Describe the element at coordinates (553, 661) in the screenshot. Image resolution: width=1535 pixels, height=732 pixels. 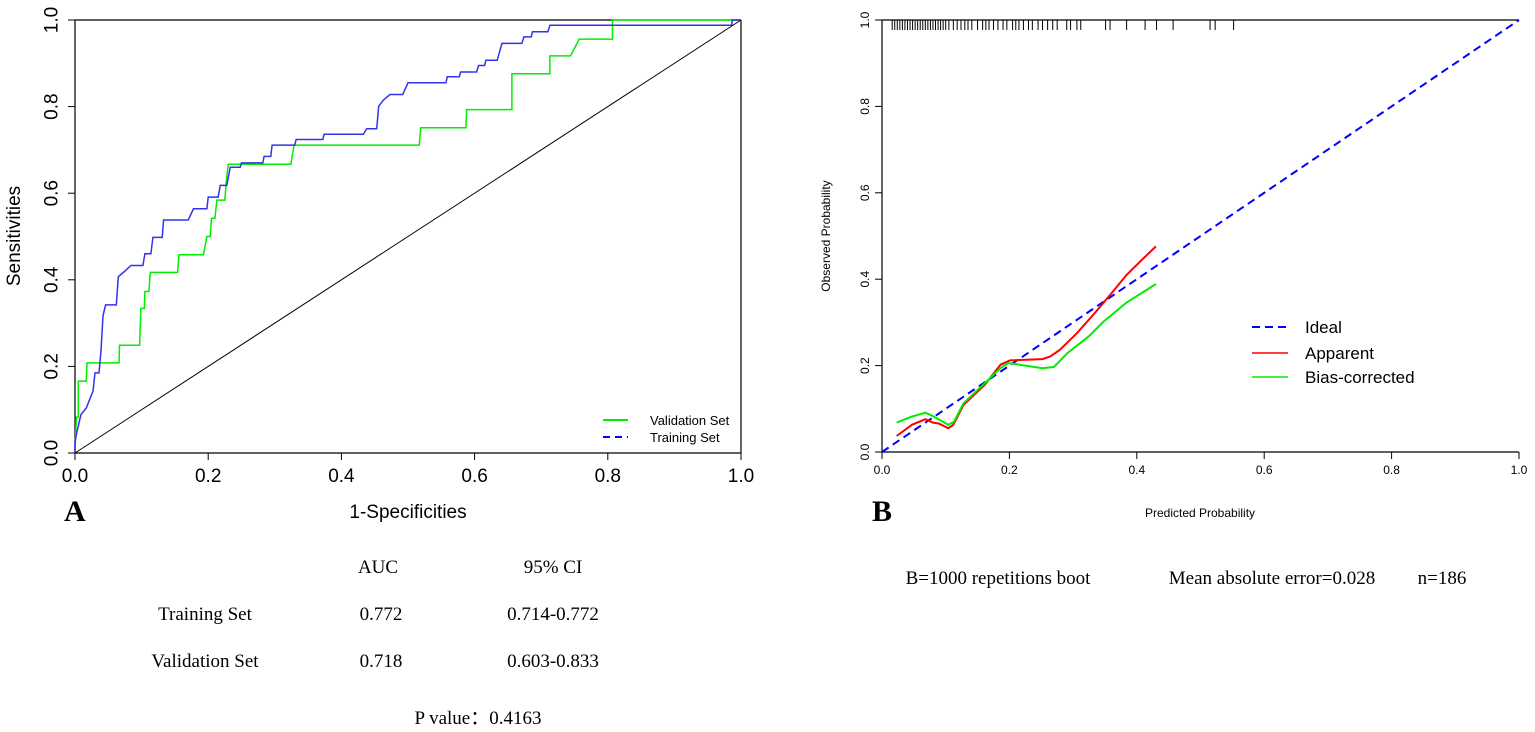
I see `row-validation-ci: 0.603-0.833` at that location.